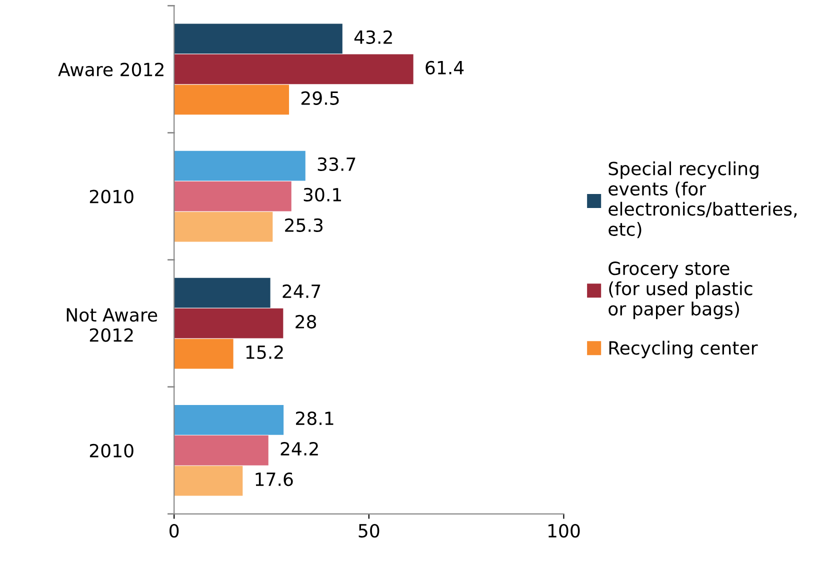  Describe the element at coordinates (274, 479) in the screenshot. I see `data-label: 17.6` at that location.